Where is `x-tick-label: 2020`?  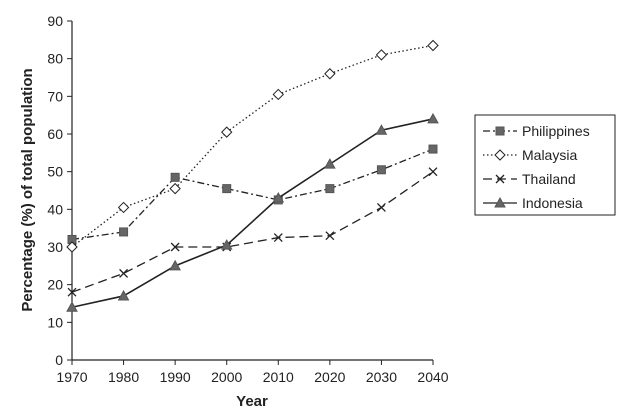
x-tick-label: 2020 is located at coordinates (329, 377).